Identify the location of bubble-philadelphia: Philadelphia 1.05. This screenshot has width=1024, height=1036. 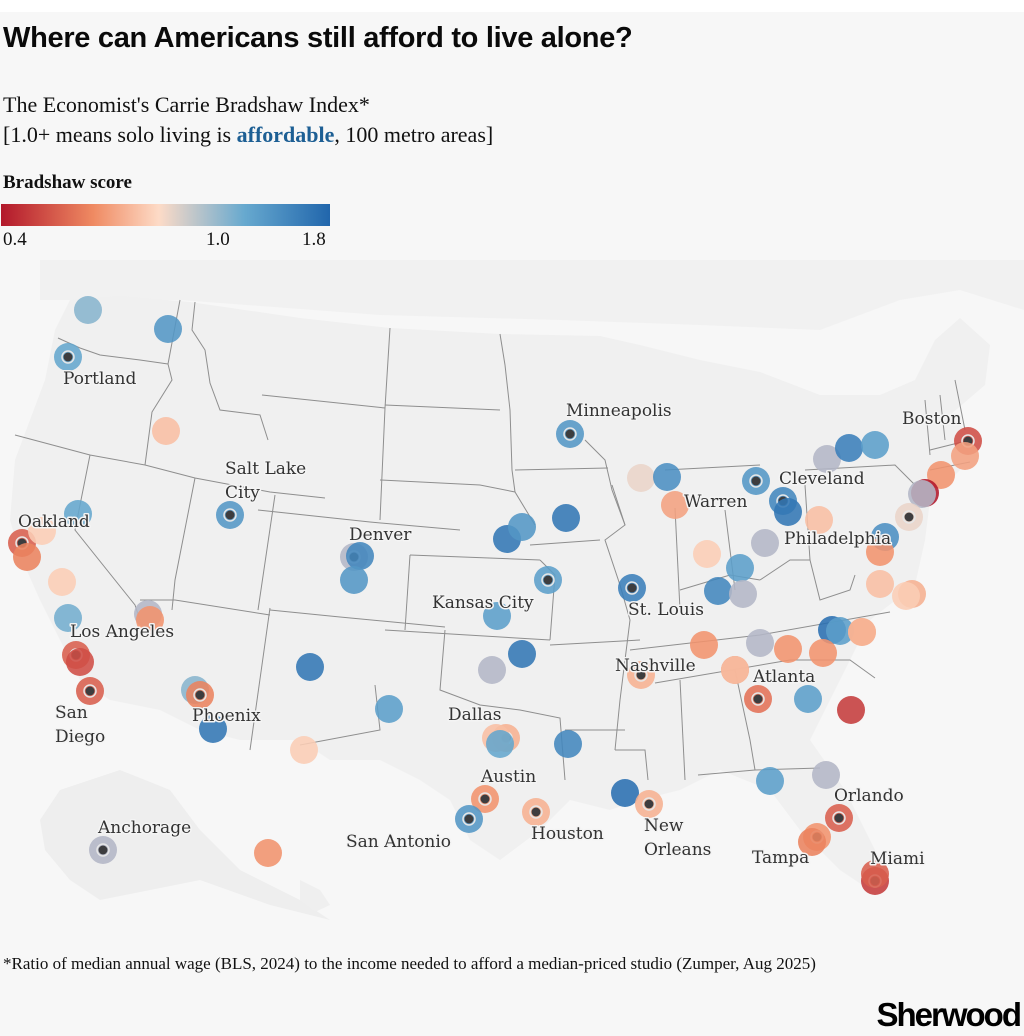
(909, 517).